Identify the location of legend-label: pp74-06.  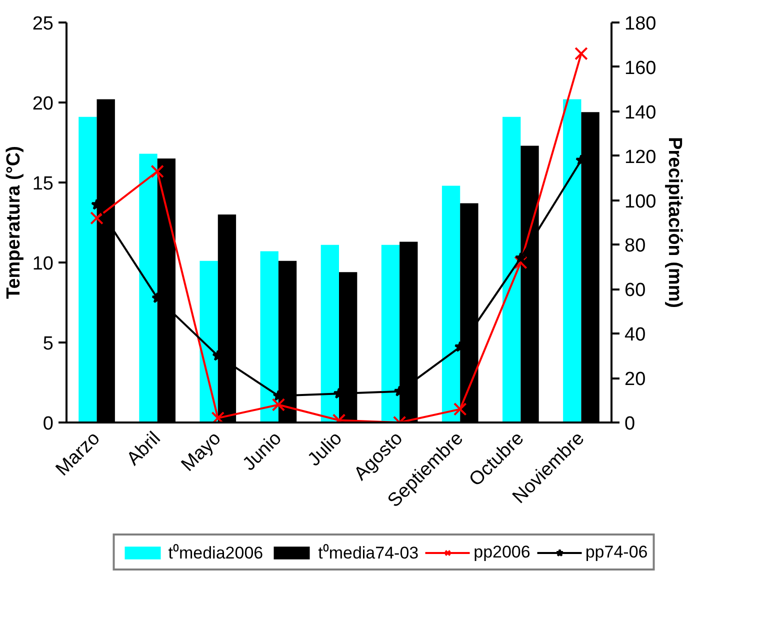
(616, 552).